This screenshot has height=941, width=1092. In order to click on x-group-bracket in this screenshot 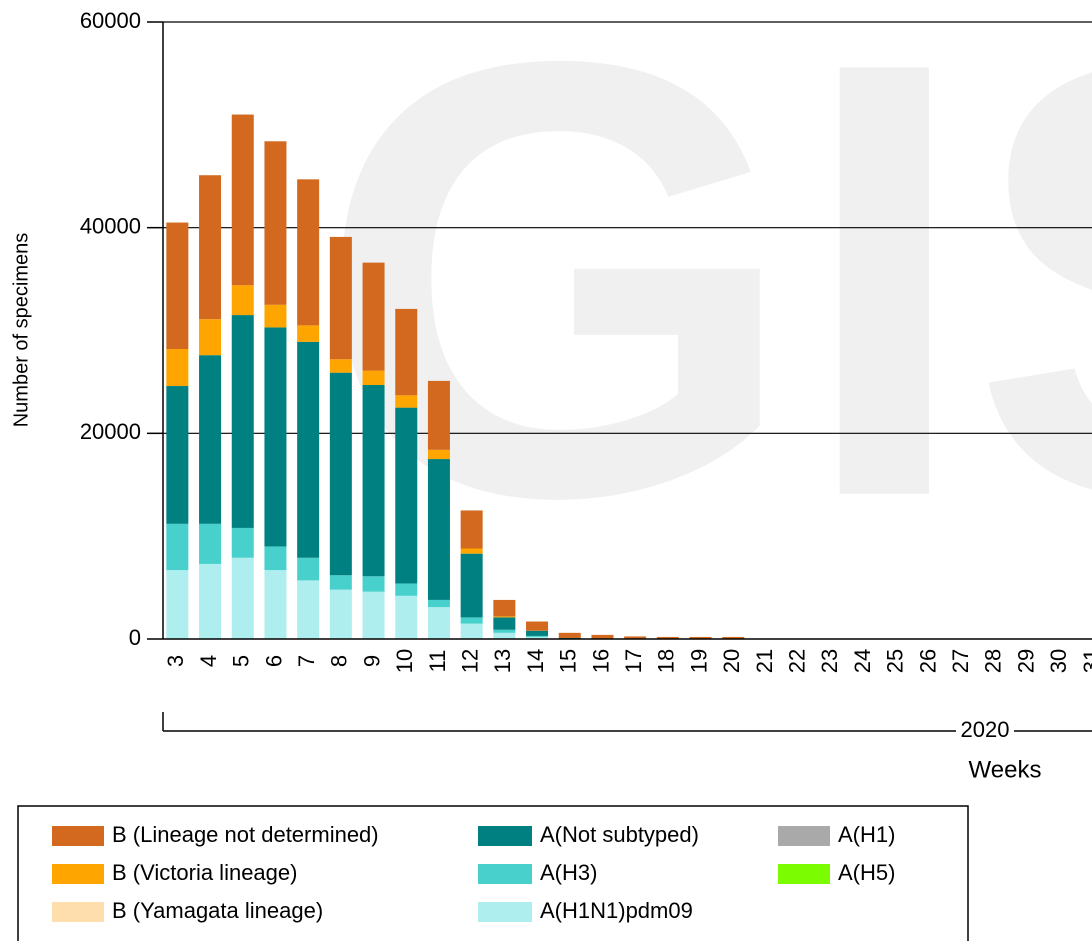, I will do `click(627, 722)`.